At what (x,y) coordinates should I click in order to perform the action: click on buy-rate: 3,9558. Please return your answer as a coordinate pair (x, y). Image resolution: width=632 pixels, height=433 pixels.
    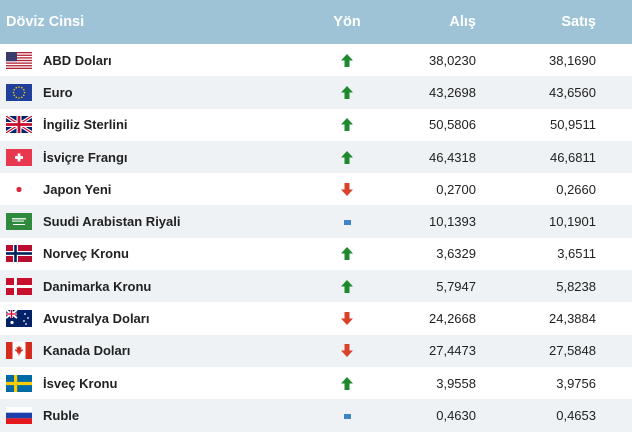
    Looking at the image, I should click on (456, 383).